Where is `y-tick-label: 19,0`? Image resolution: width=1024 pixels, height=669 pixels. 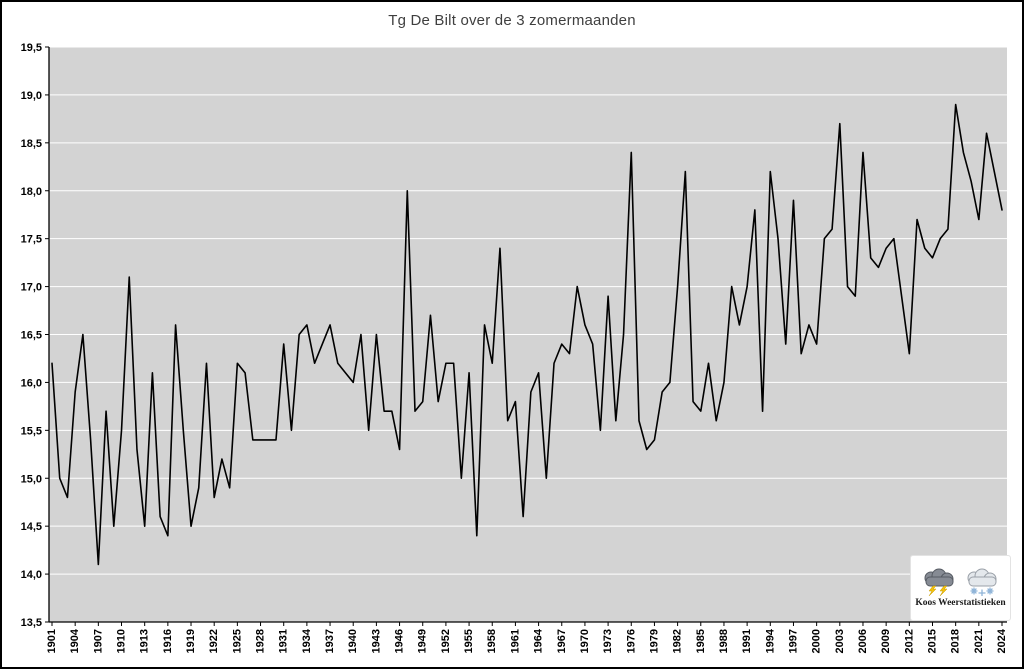 y-tick-label: 19,0 is located at coordinates (31, 96).